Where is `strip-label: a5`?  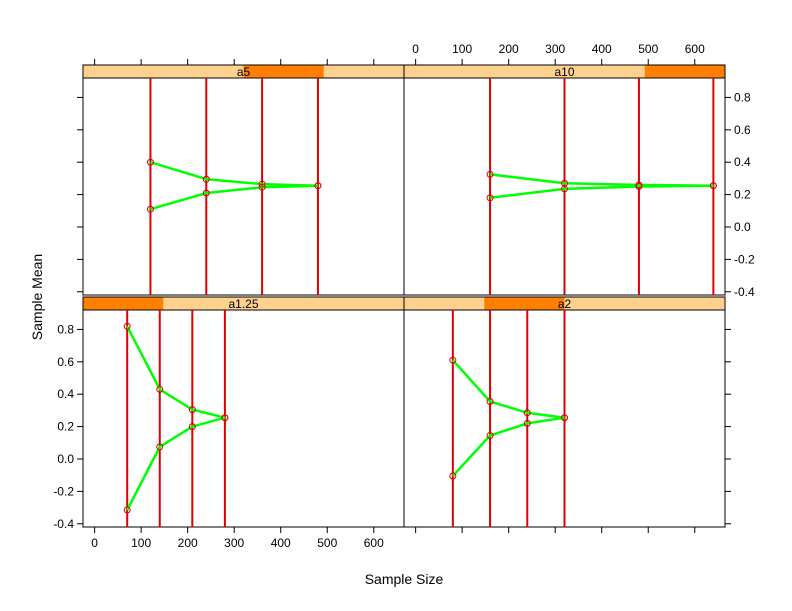 strip-label: a5 is located at coordinates (244, 72).